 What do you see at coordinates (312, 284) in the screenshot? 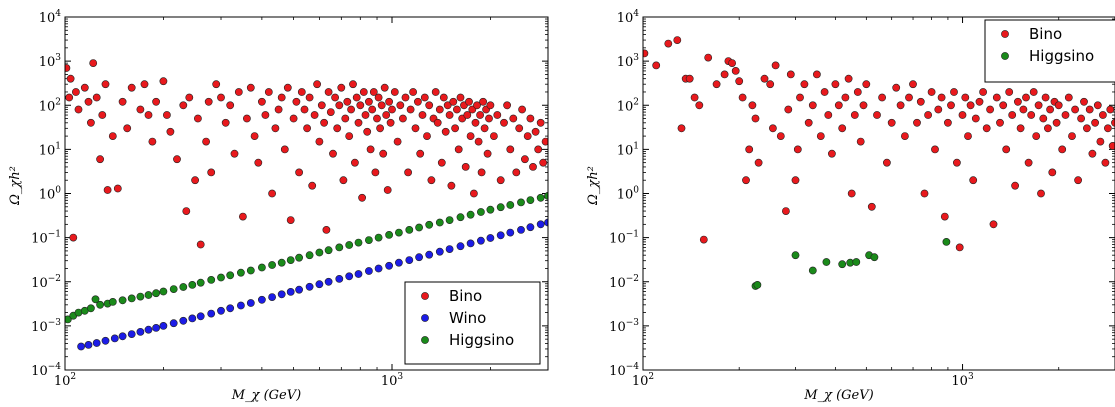
I see `series-wino` at bounding box center [312, 284].